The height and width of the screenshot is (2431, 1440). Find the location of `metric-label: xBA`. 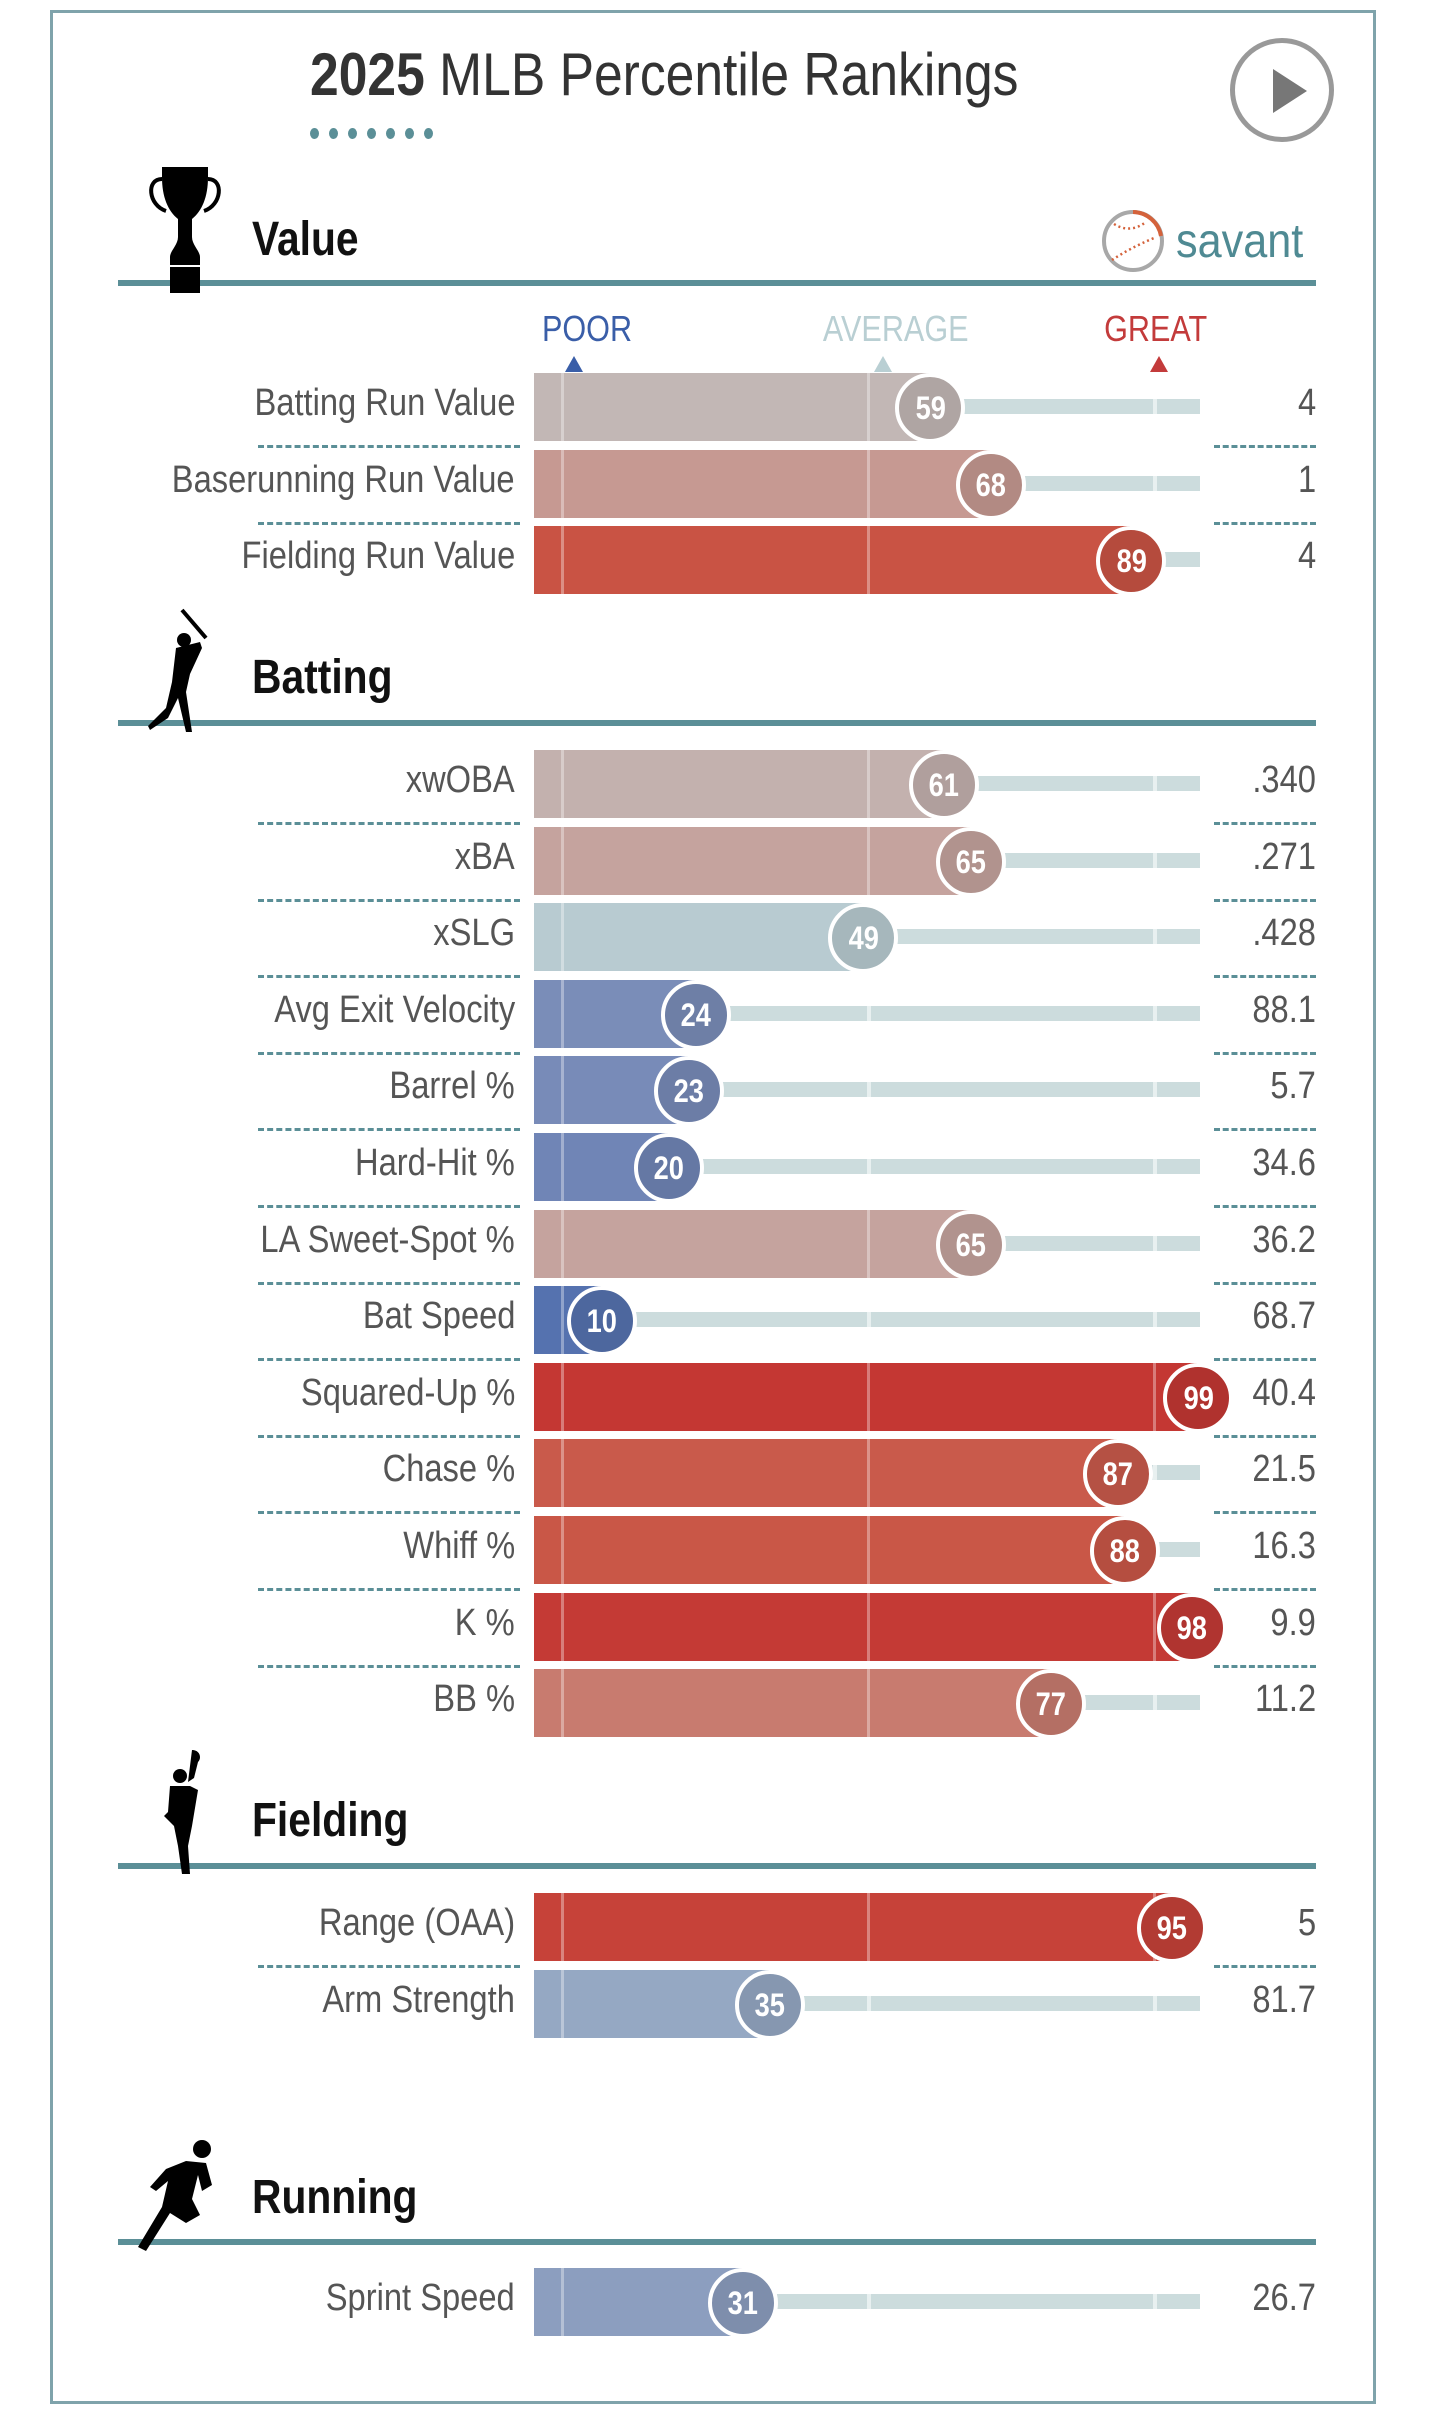

metric-label: xBA is located at coordinates (485, 856).